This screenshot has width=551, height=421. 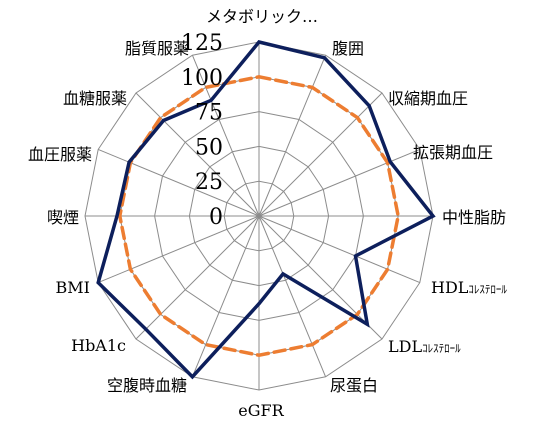 What do you see at coordinates (98, 345) in the screenshot?
I see `category-label: HbA1c` at bounding box center [98, 345].